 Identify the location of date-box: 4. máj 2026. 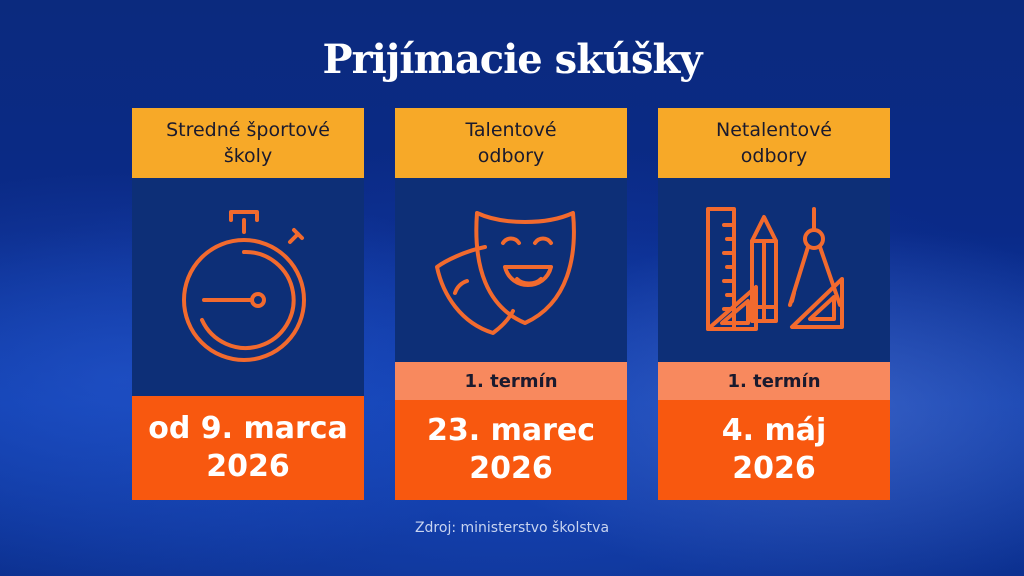
(774, 450).